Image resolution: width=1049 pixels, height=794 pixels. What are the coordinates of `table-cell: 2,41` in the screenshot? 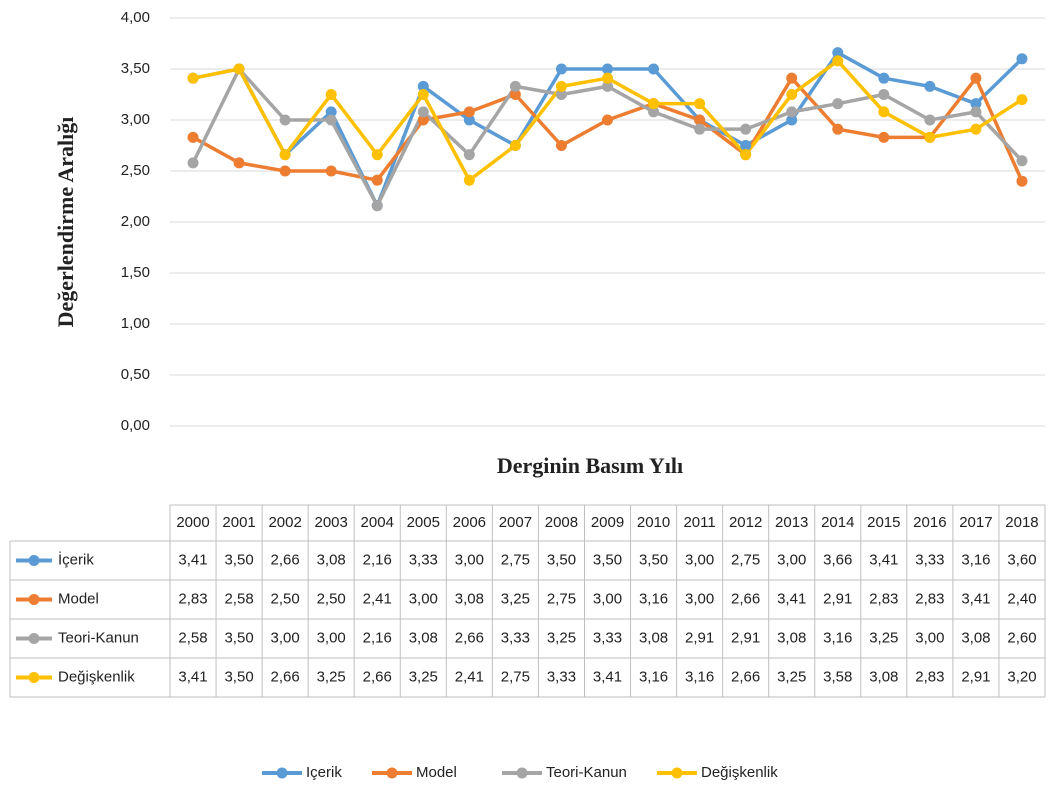 It's located at (469, 676).